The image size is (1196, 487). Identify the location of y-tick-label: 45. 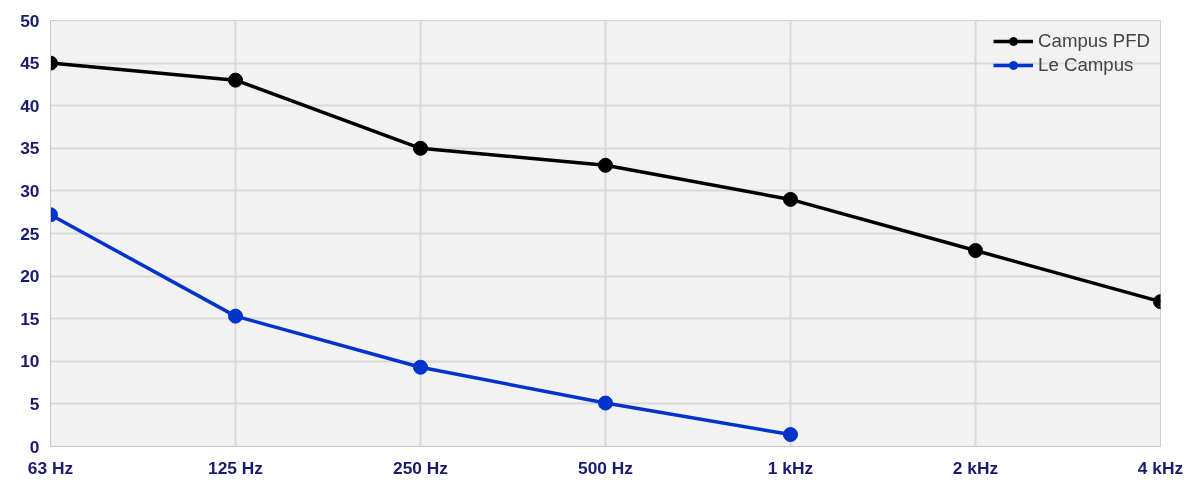
(30, 63).